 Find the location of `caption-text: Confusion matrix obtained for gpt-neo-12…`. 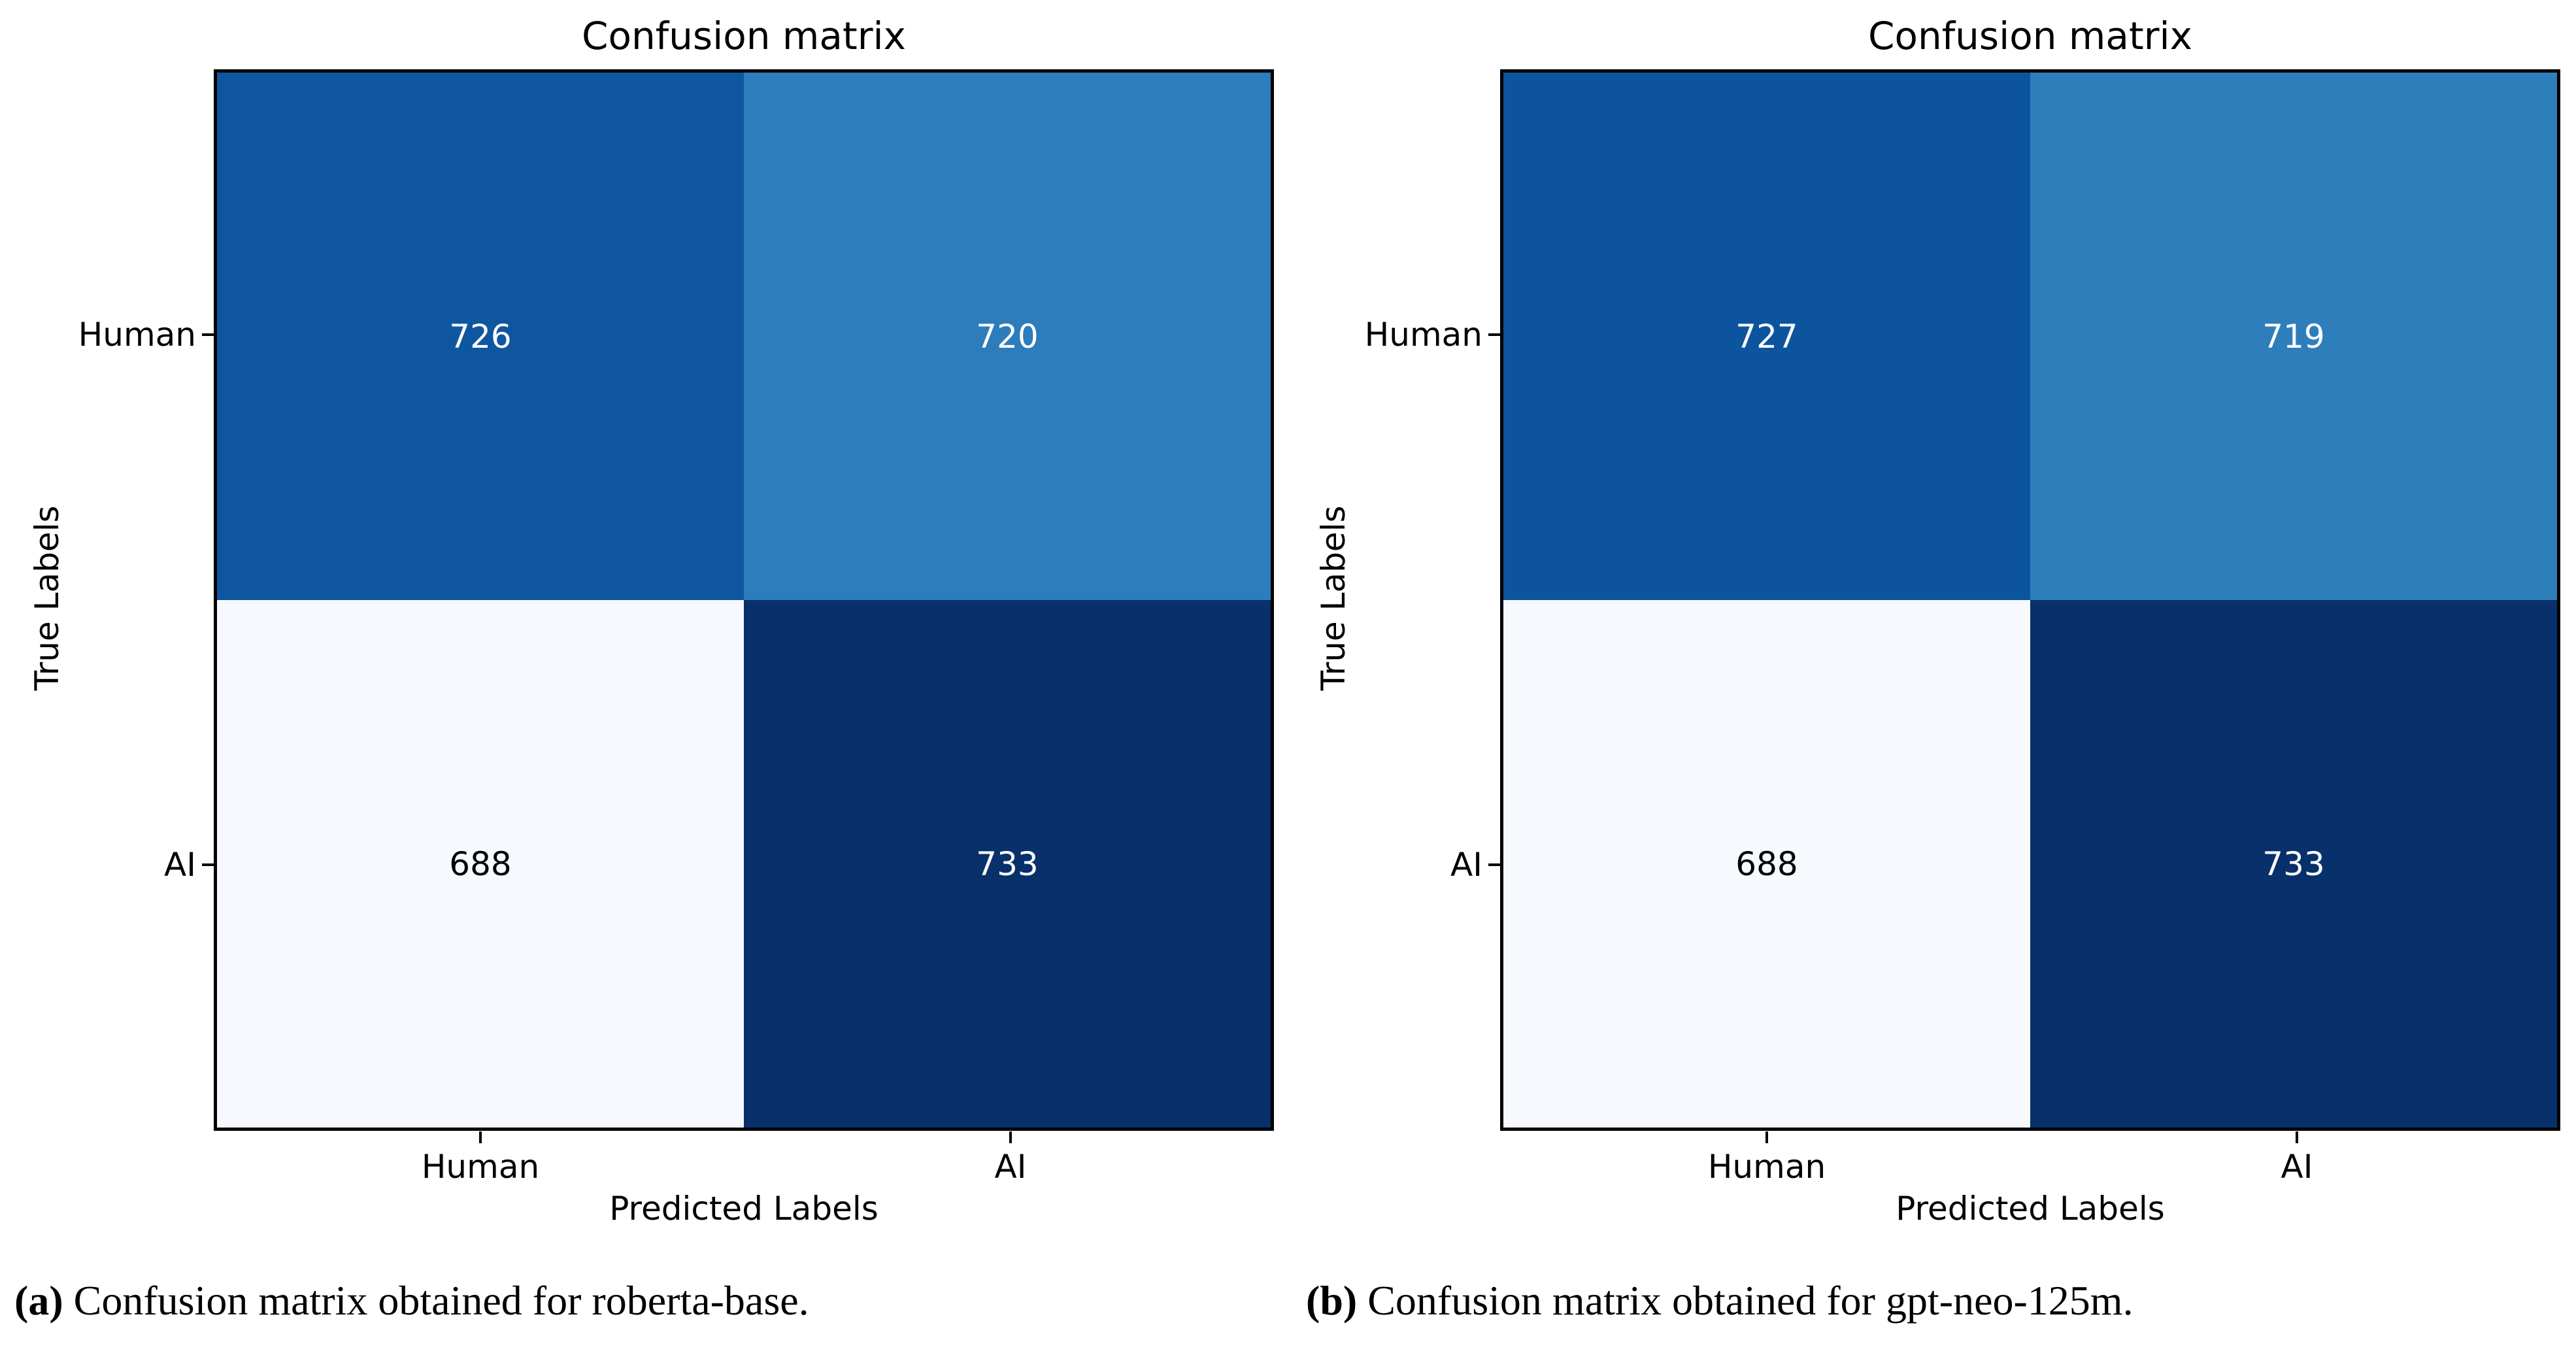

caption-text: Confusion matrix obtained for gpt-neo-12… is located at coordinates (1745, 1300).